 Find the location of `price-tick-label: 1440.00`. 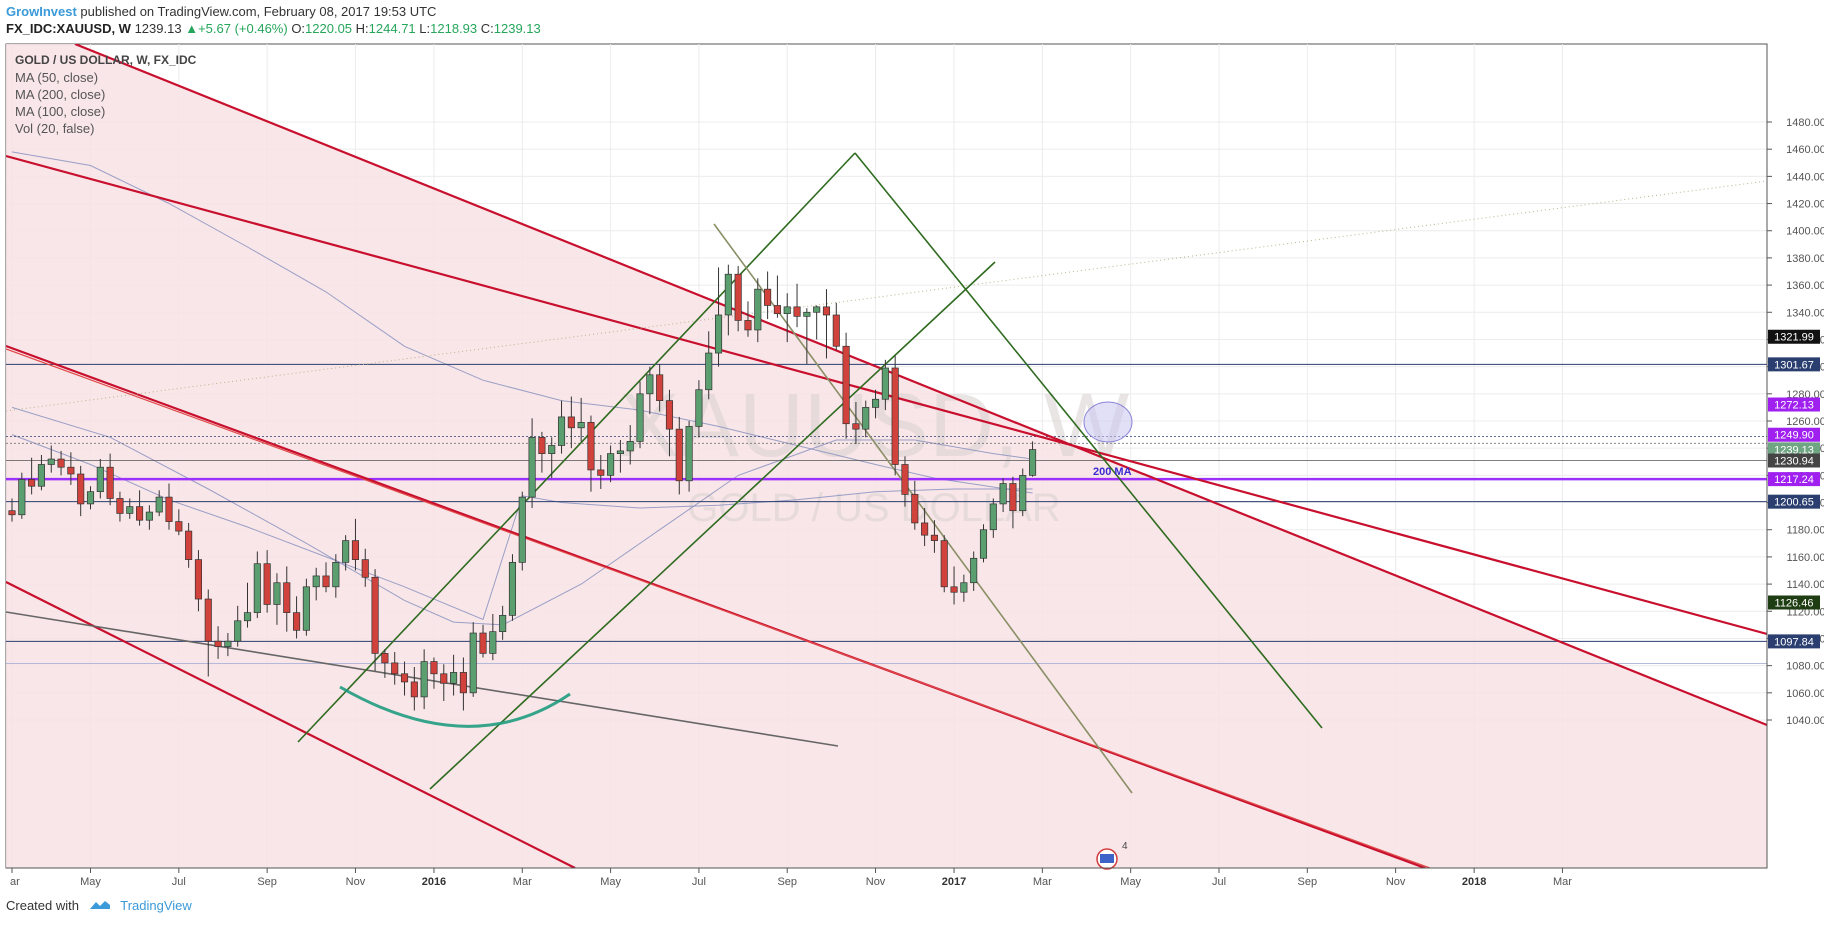

price-tick-label: 1440.00 is located at coordinates (1805, 177).